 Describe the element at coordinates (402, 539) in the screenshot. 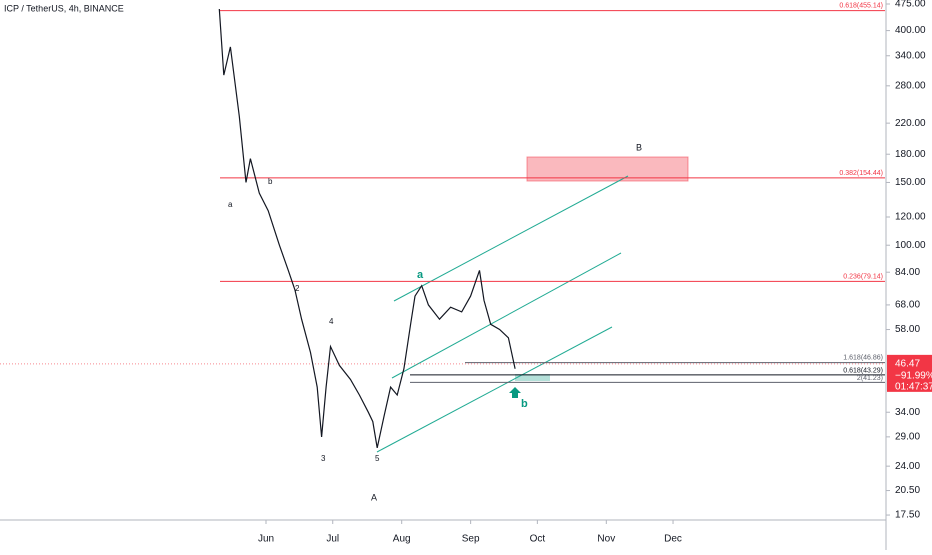

I see `x-tick-label: Aug` at that location.